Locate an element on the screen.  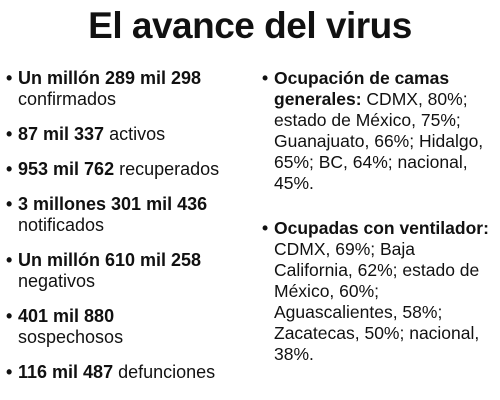
stat-value: 87 mil 337 is located at coordinates (61, 134).